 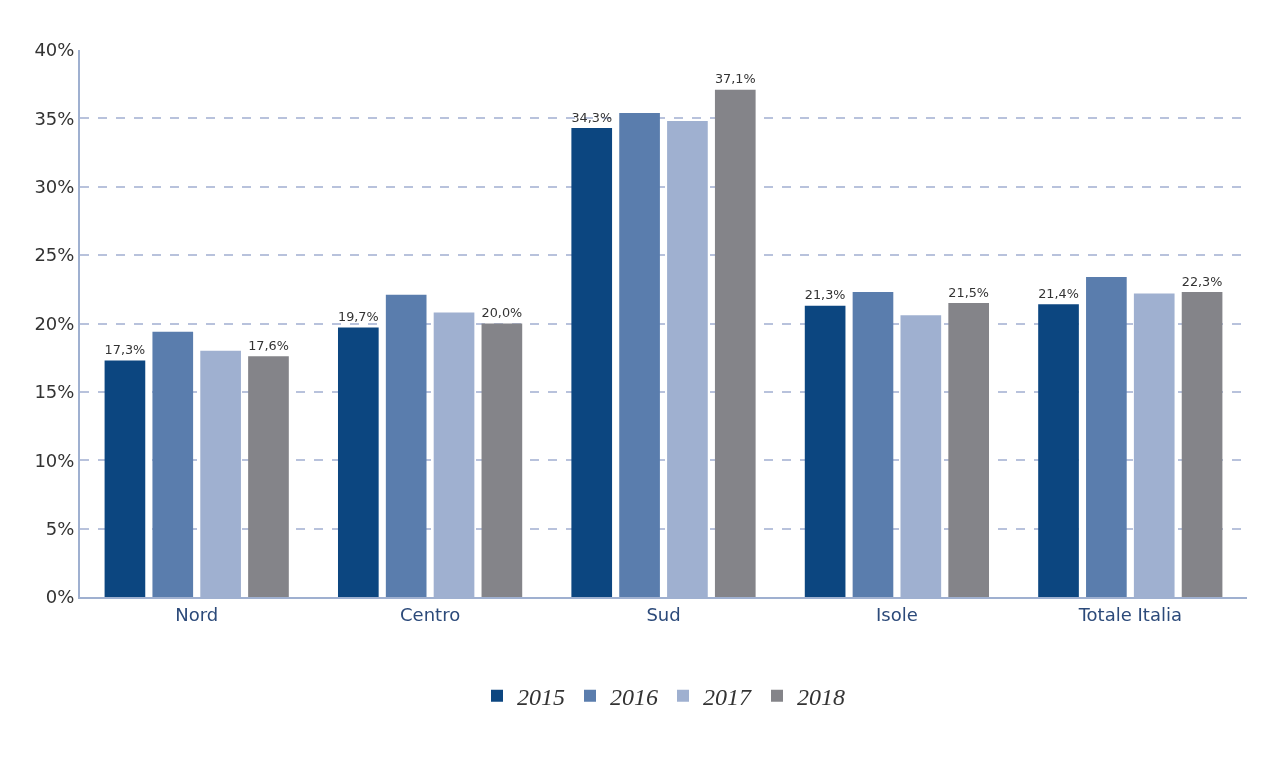 What do you see at coordinates (54, 118) in the screenshot?
I see `y-tick-label: 35%` at bounding box center [54, 118].